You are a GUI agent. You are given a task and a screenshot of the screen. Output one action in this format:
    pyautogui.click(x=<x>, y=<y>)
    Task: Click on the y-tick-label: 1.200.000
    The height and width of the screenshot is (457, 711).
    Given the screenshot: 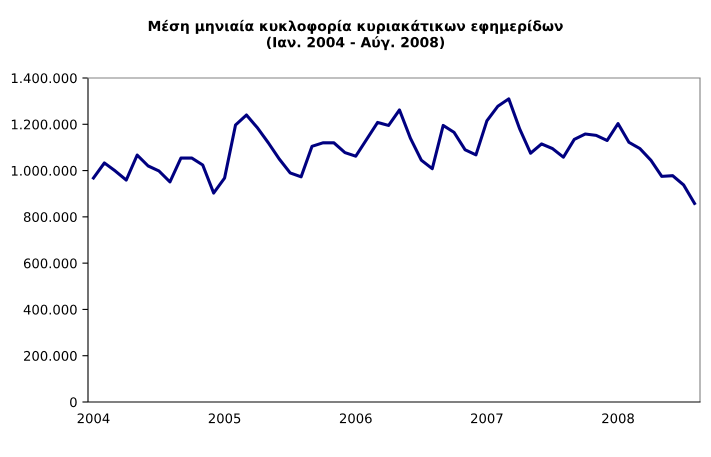 What is the action you would take?
    pyautogui.click(x=44, y=125)
    